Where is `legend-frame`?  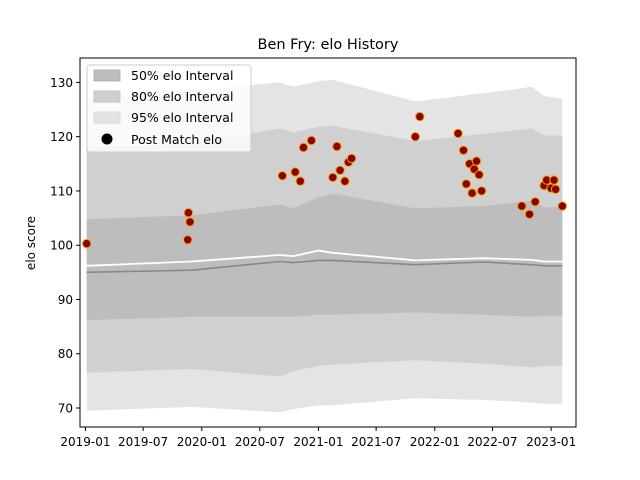 legend-frame is located at coordinates (169, 108).